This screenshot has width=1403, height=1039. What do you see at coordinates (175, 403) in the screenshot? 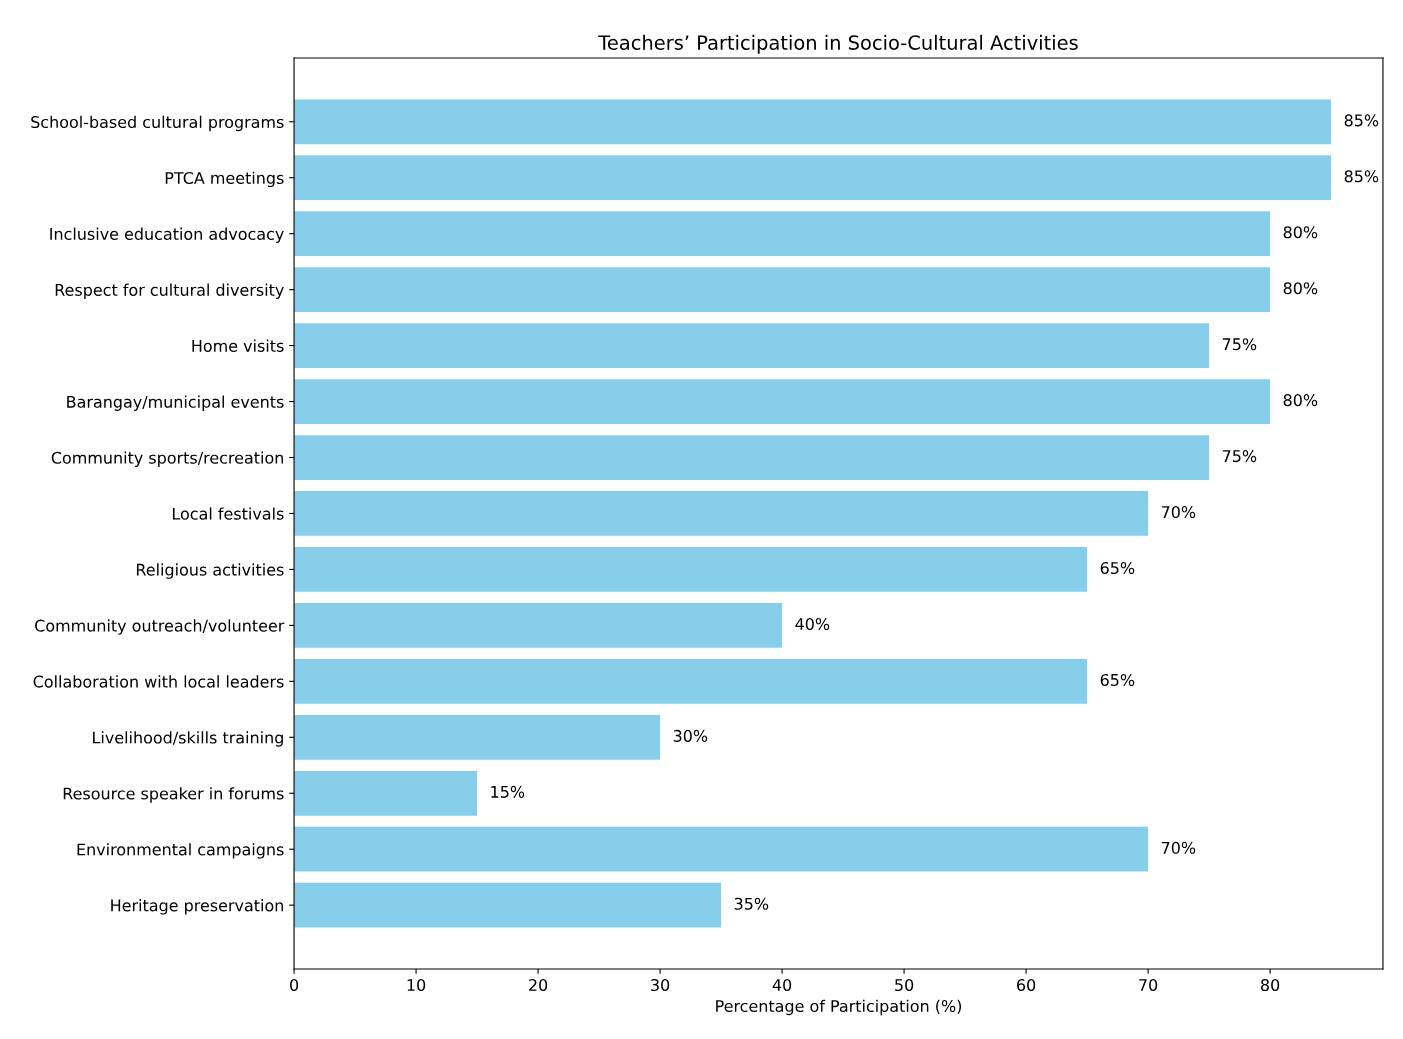
I see `y-tick-label: Barangay/municipal events` at bounding box center [175, 403].